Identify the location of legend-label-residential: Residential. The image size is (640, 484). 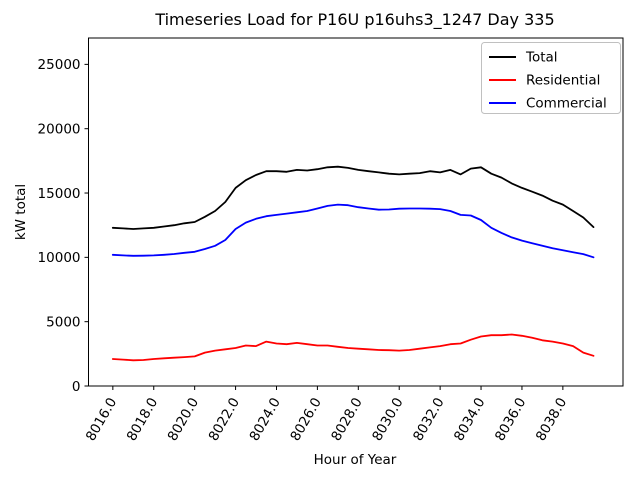
(563, 81).